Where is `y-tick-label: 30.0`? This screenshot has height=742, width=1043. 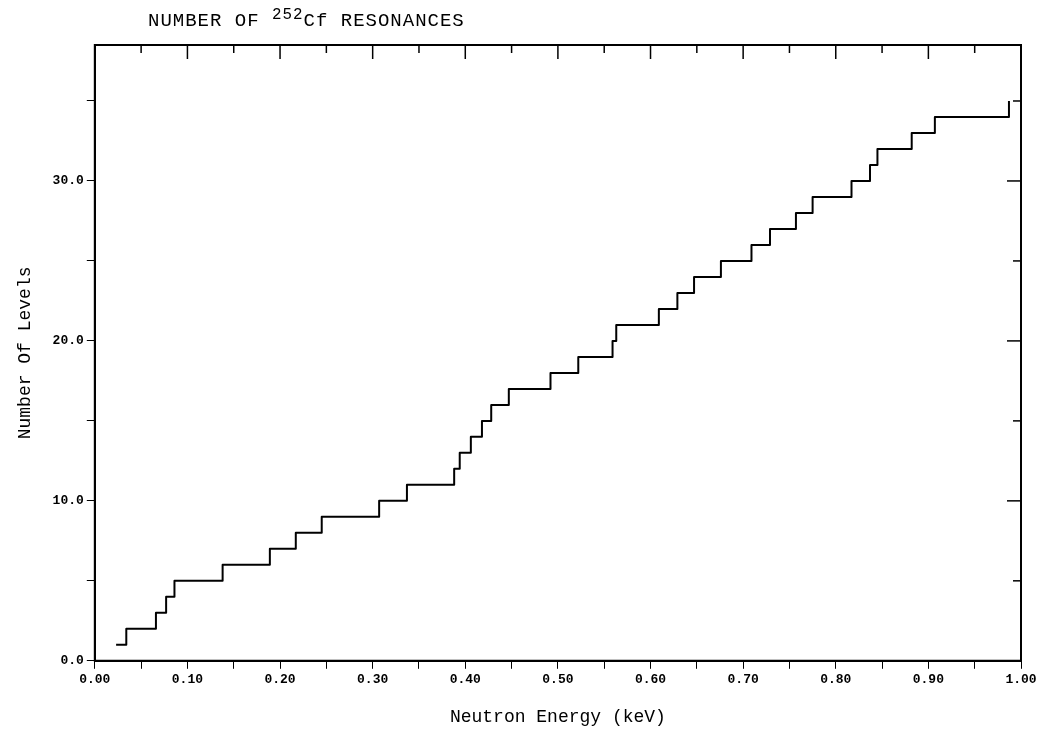
y-tick-label: 30.0 is located at coordinates (68, 181).